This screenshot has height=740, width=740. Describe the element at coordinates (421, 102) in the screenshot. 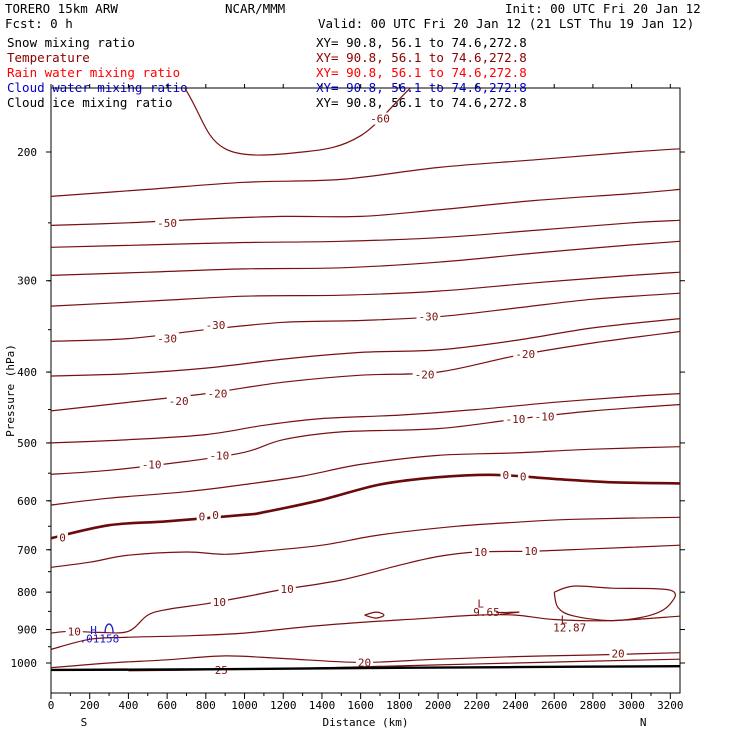

I see `legend-xy-cloud-ice: XY= 90.8, 56.1 to 74.6,272.8` at that location.